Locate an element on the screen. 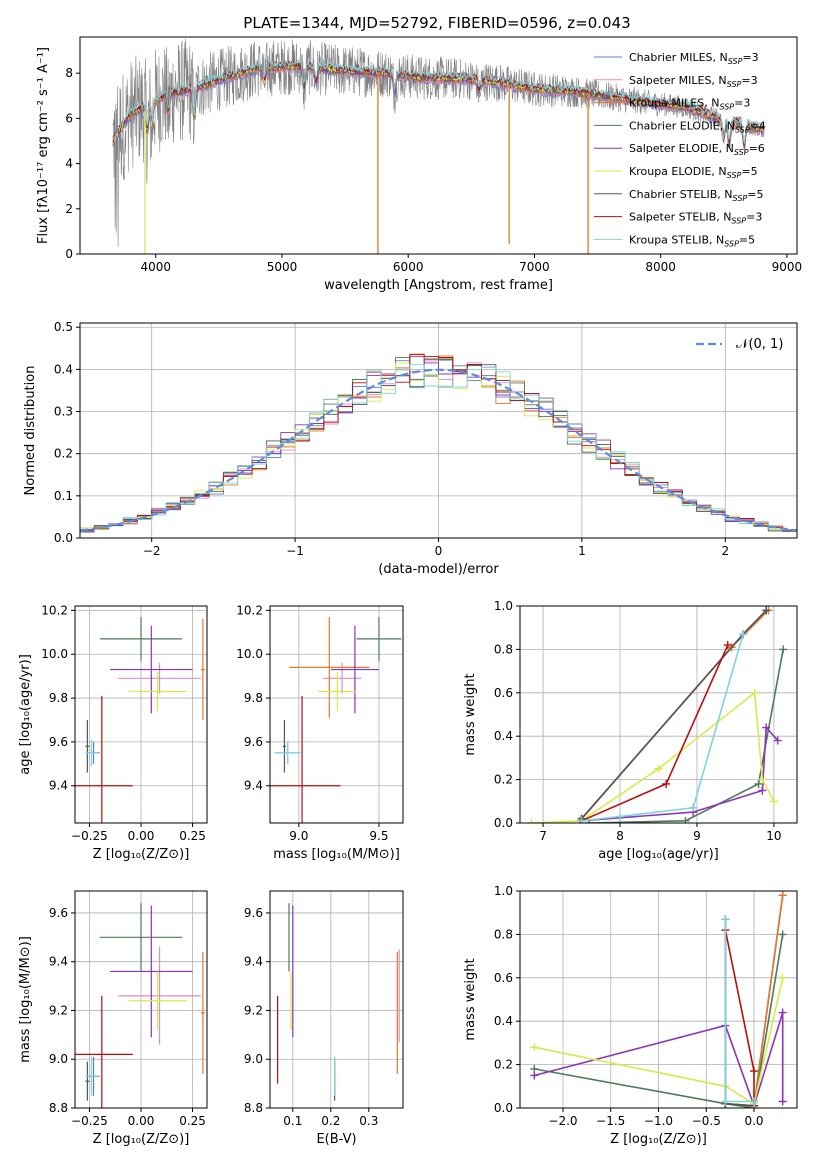 The width and height of the screenshot is (819, 1170). y-axis-label: Flux [fλ10⁻¹⁷ erg cm⁻² s⁻¹ A⁻¹] is located at coordinates (43, 145).